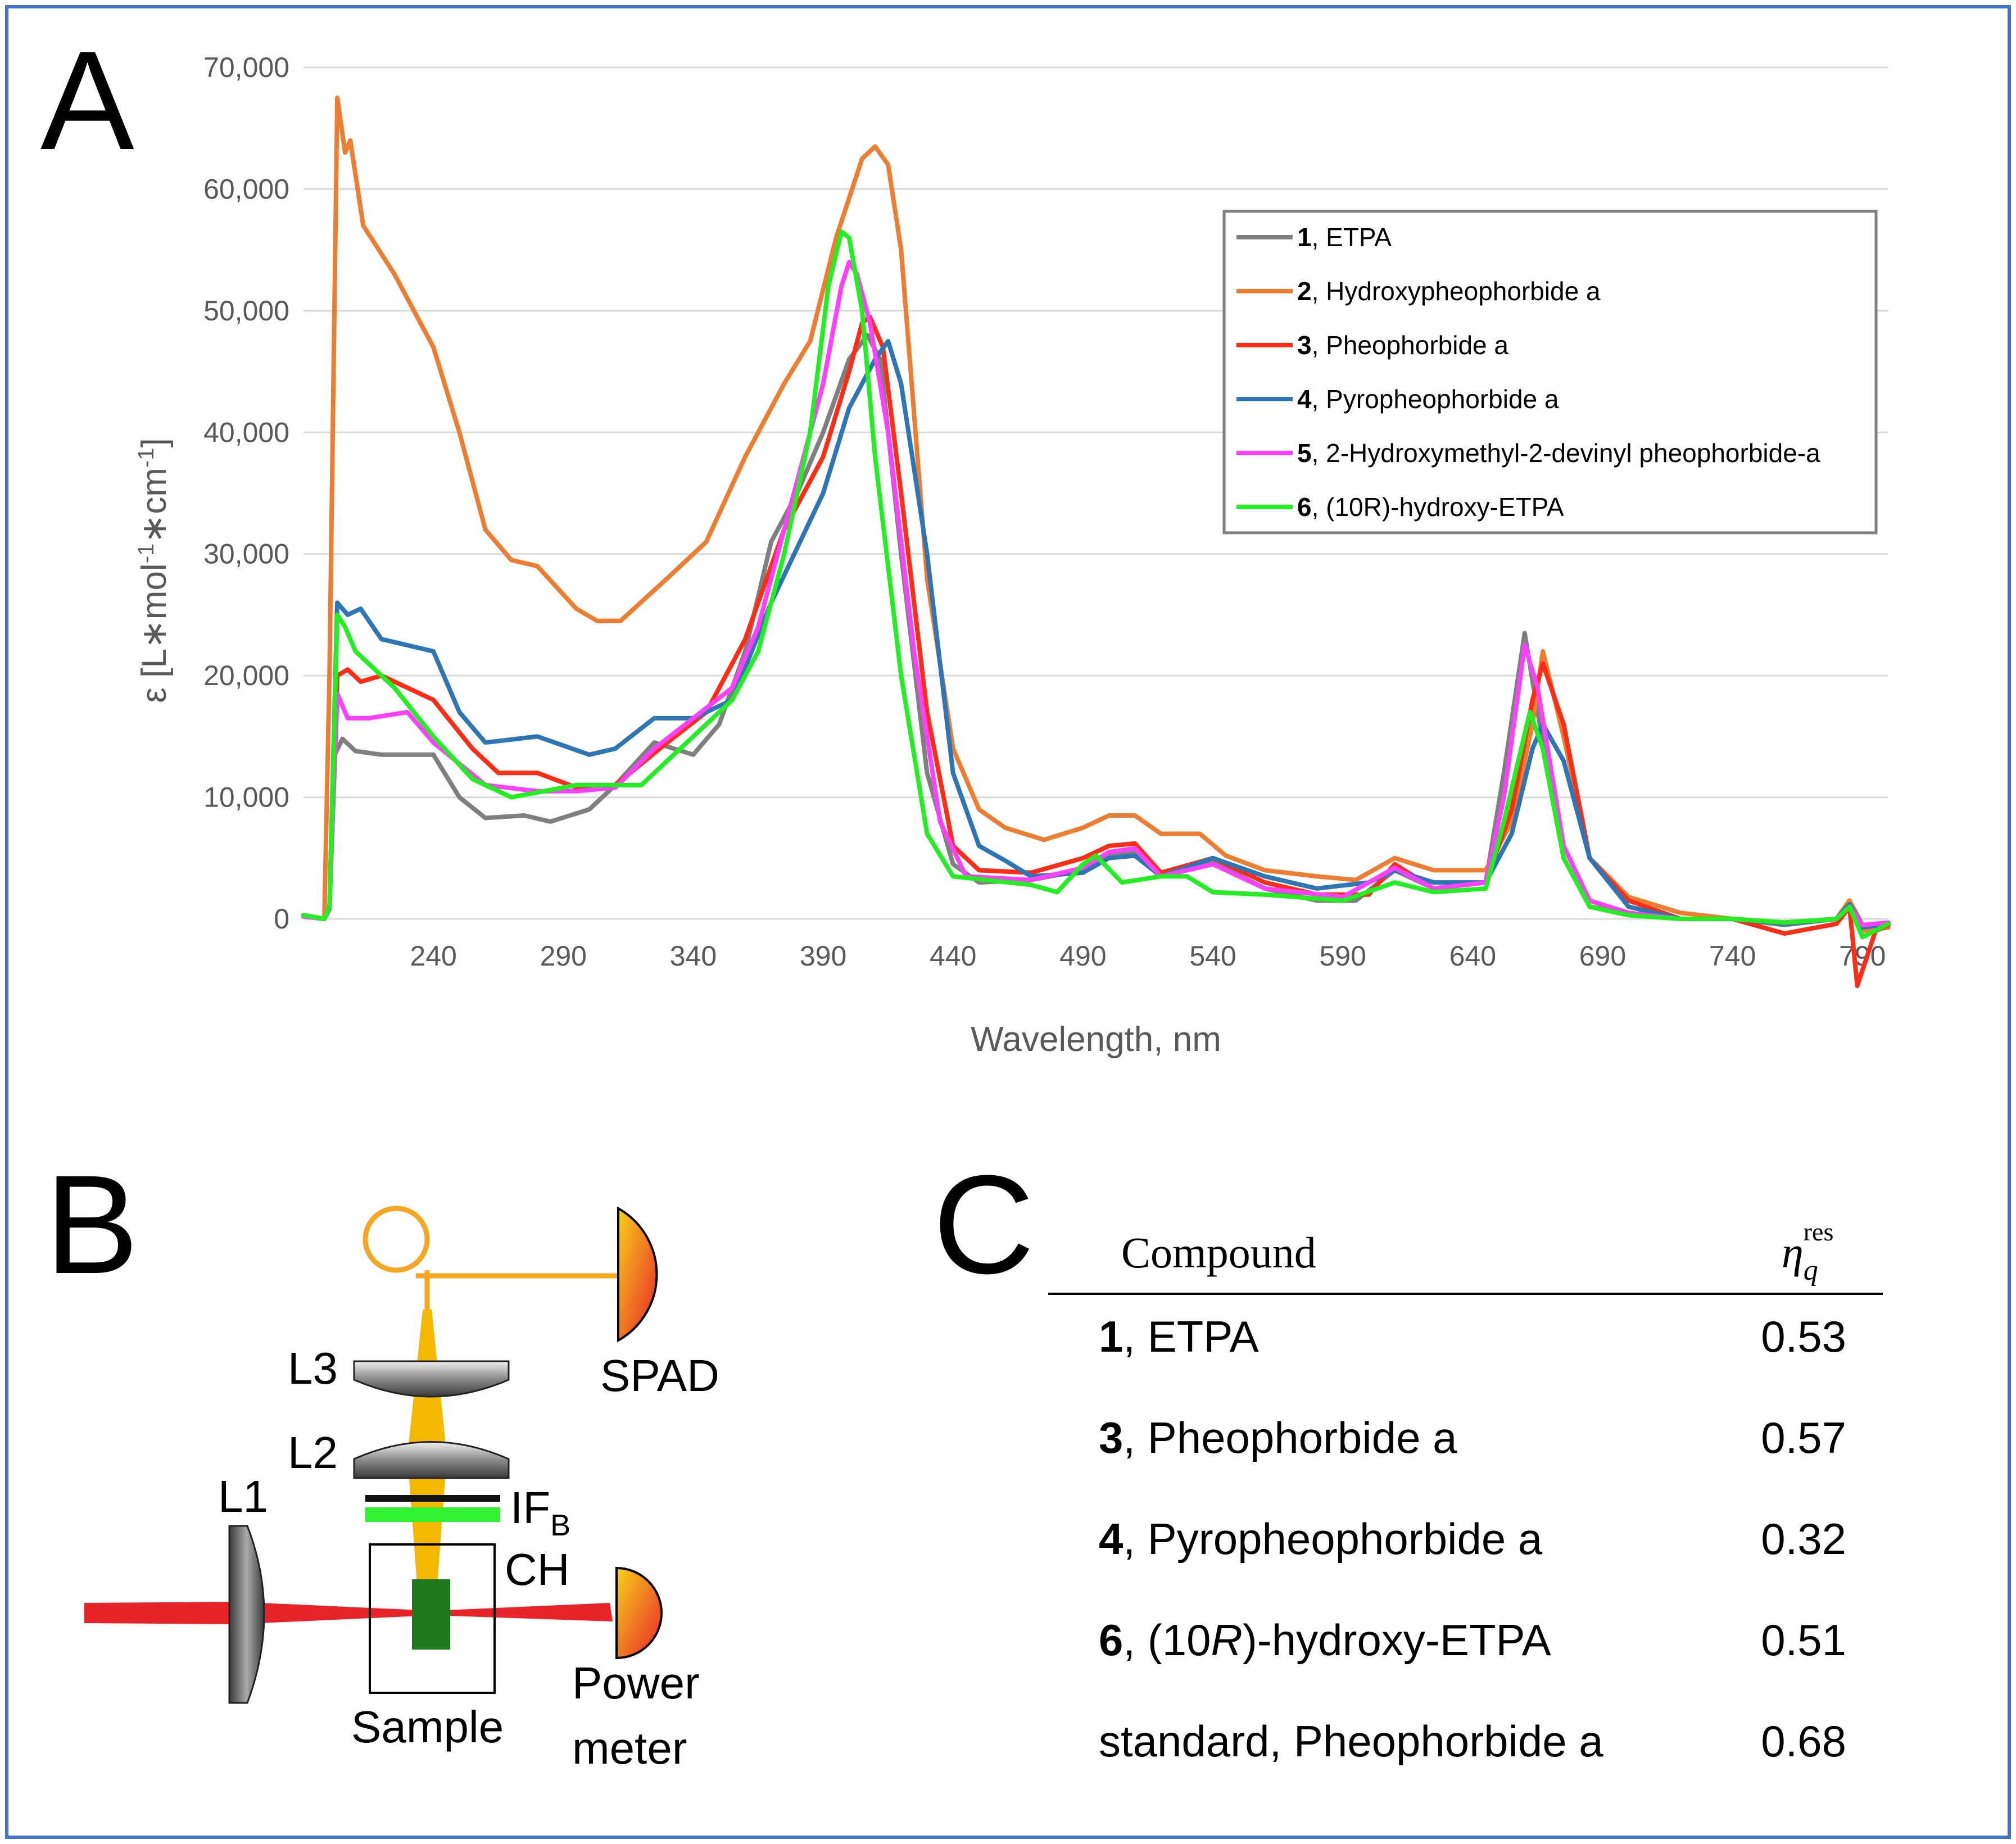  Describe the element at coordinates (1111, 1437) in the screenshot. I see `row-number: 3` at that location.